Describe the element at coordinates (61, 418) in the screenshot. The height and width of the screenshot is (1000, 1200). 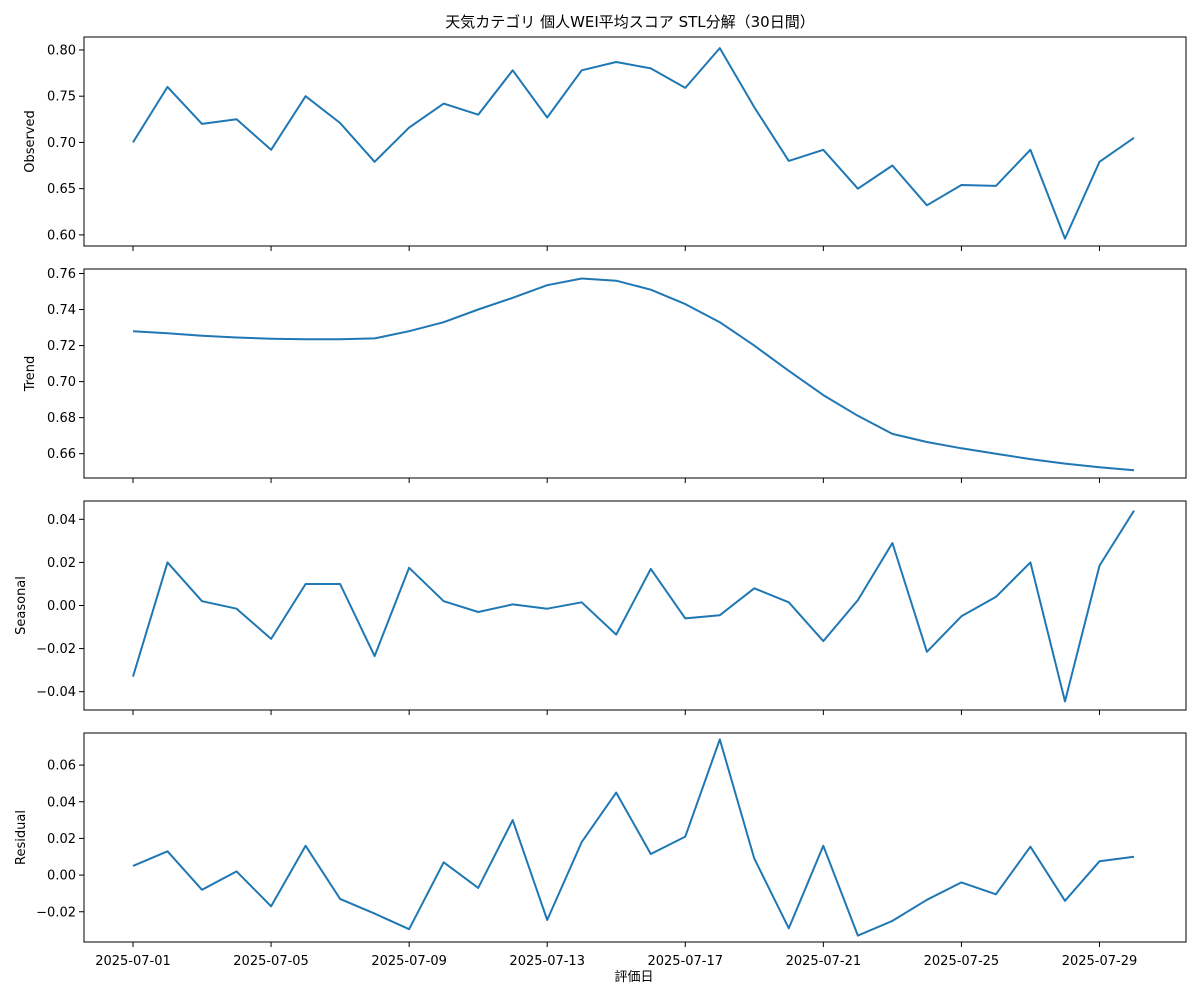
I see `y-tick-label: 0.68` at that location.